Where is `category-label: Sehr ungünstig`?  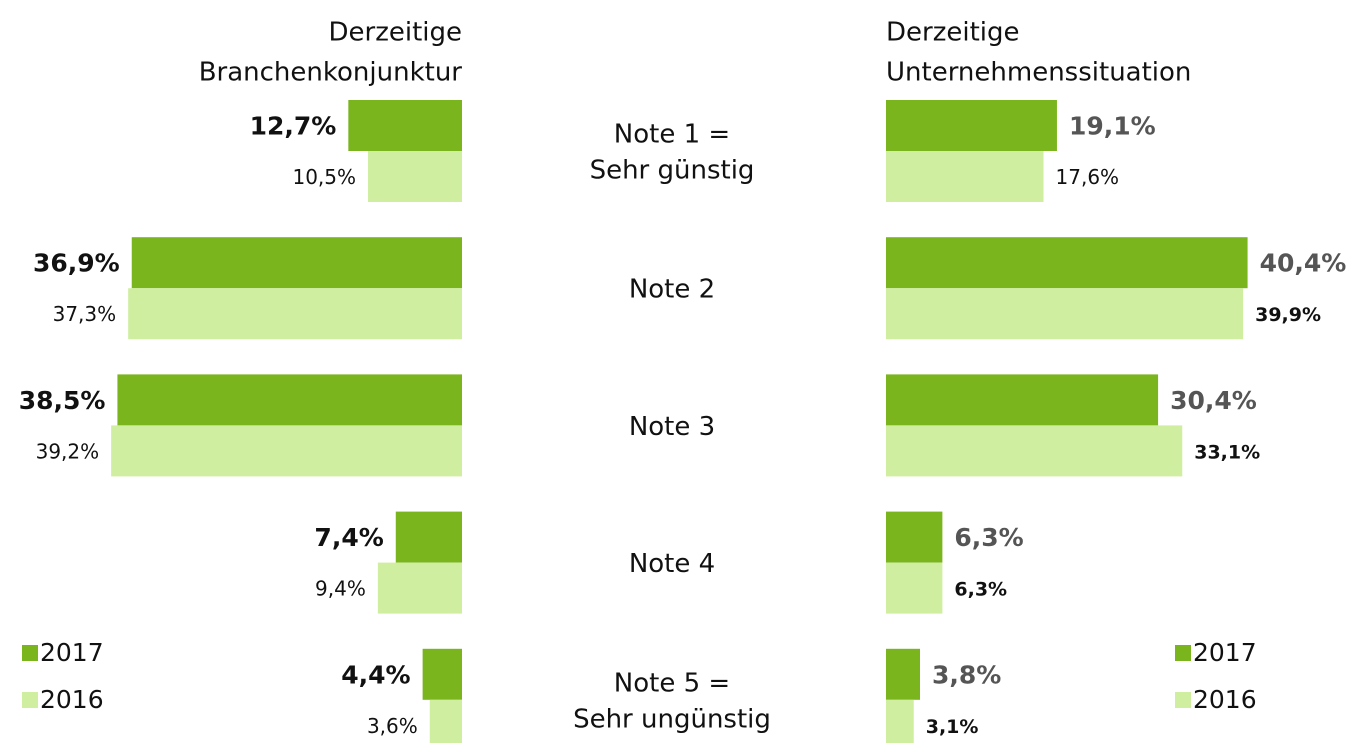
category-label: Sehr ungünstig is located at coordinates (672, 719).